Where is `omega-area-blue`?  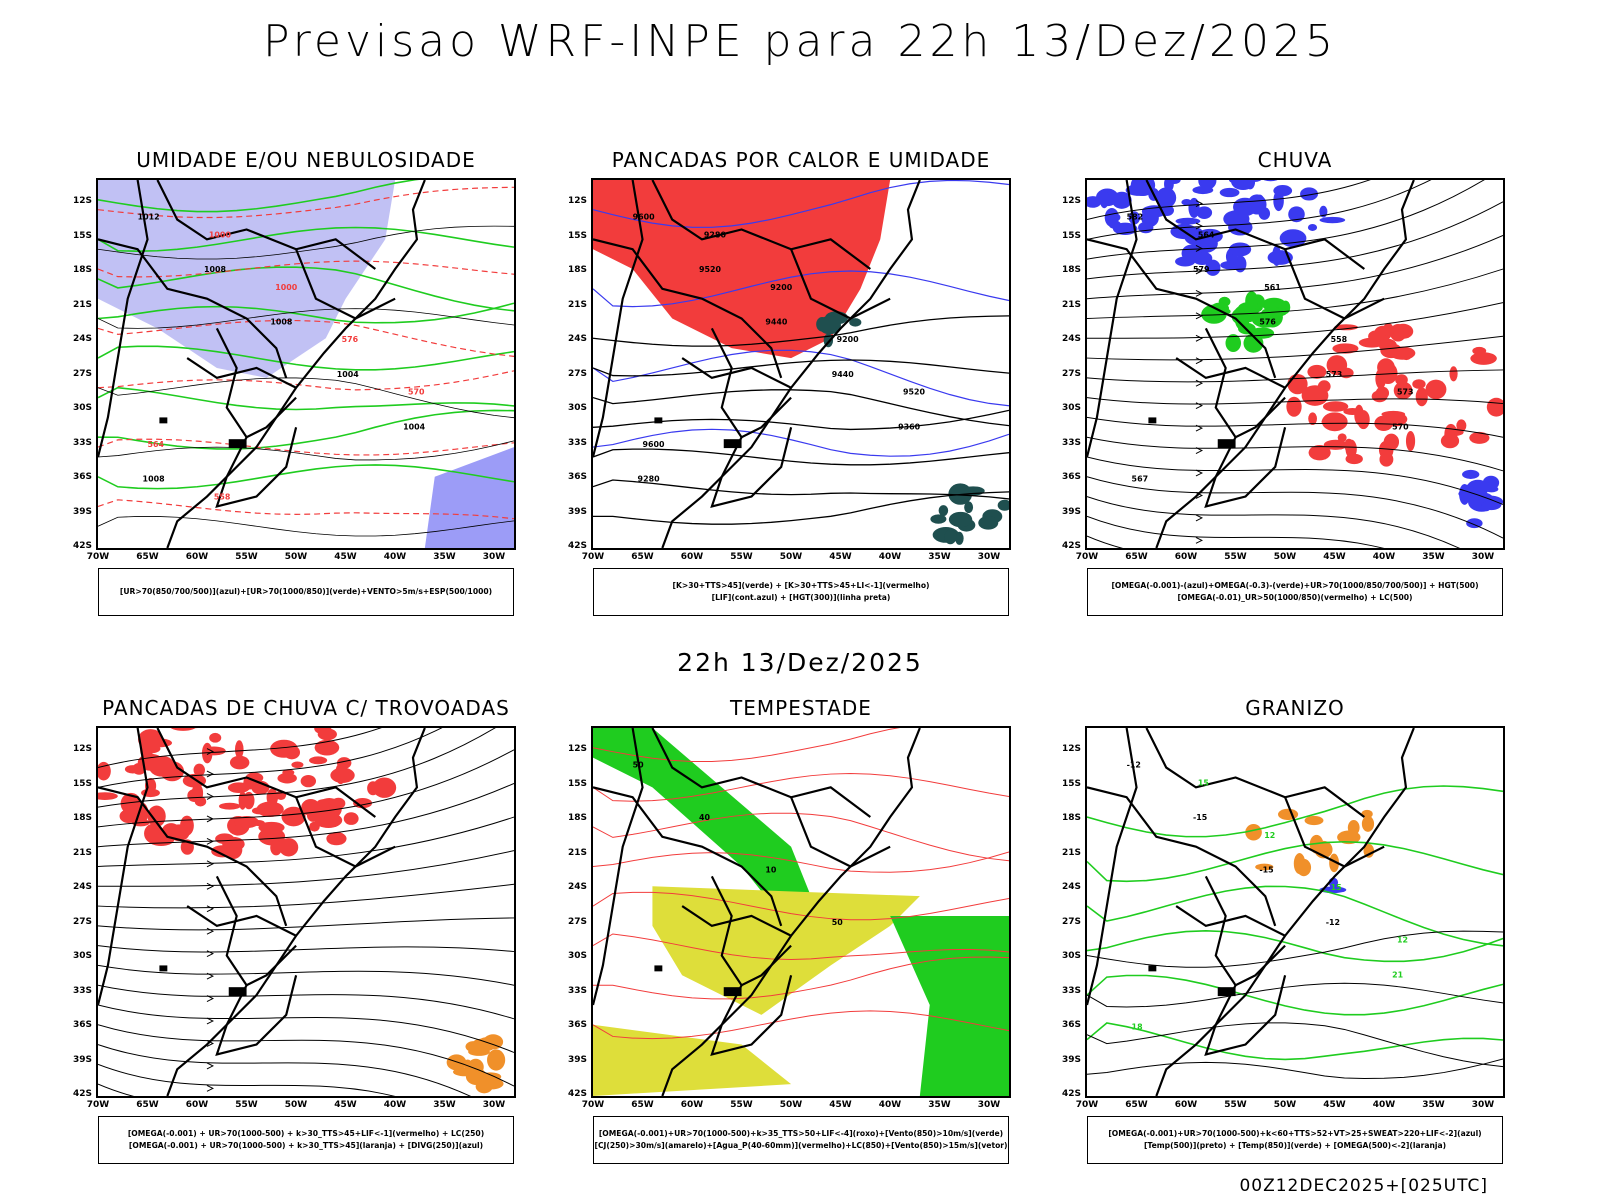 omega-area-blue is located at coordinates (1216, 228).